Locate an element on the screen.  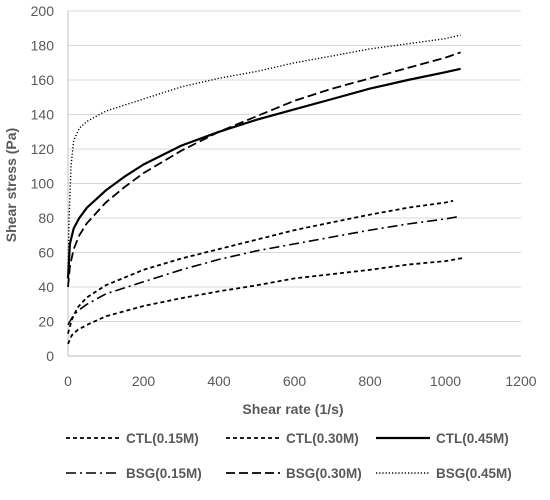
series-line-ctl-0-15m- is located at coordinates (266, 300).